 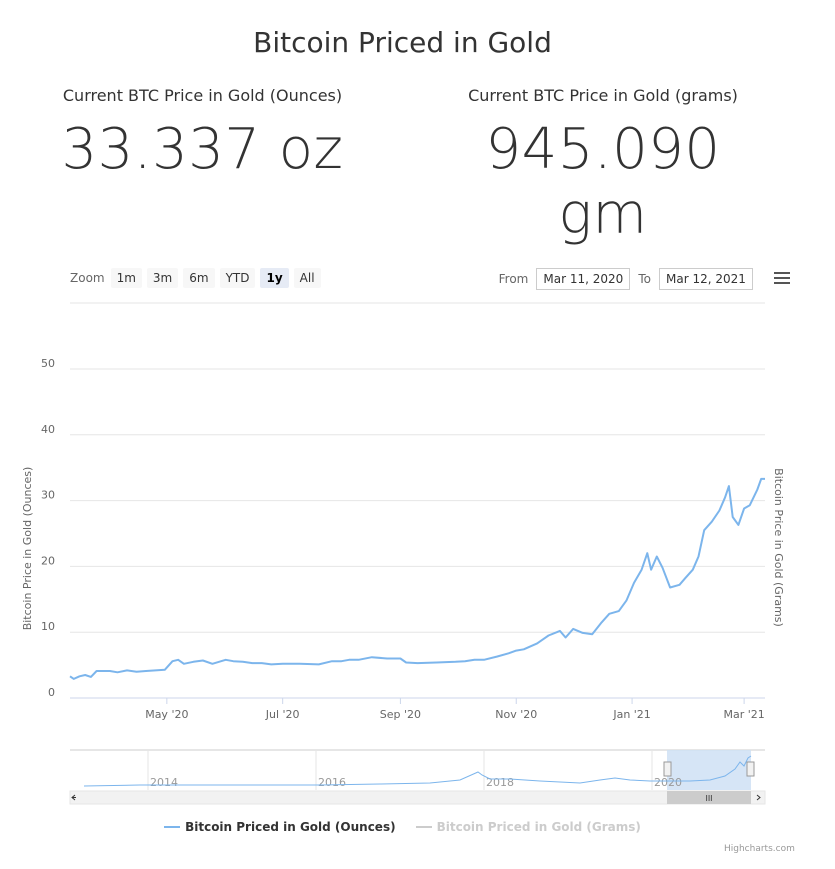 What do you see at coordinates (778, 547) in the screenshot?
I see `y-axis-title-right: Bitcoin Price in Gold (Grams)` at bounding box center [778, 547].